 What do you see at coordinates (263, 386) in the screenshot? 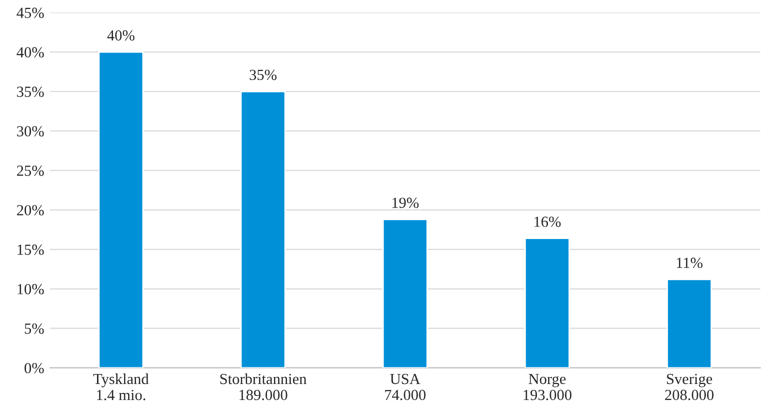
I see `x-tick-label: Storbritannien 189.000` at bounding box center [263, 386].